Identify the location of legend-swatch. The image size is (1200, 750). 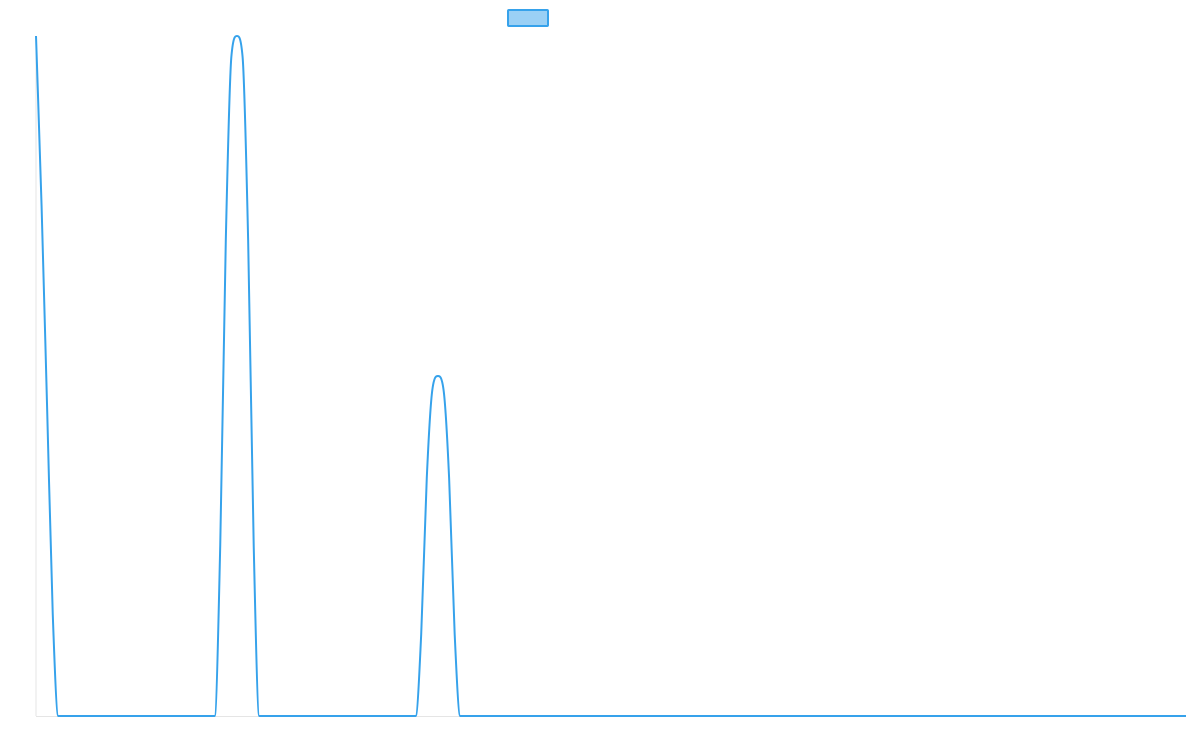
(528, 18).